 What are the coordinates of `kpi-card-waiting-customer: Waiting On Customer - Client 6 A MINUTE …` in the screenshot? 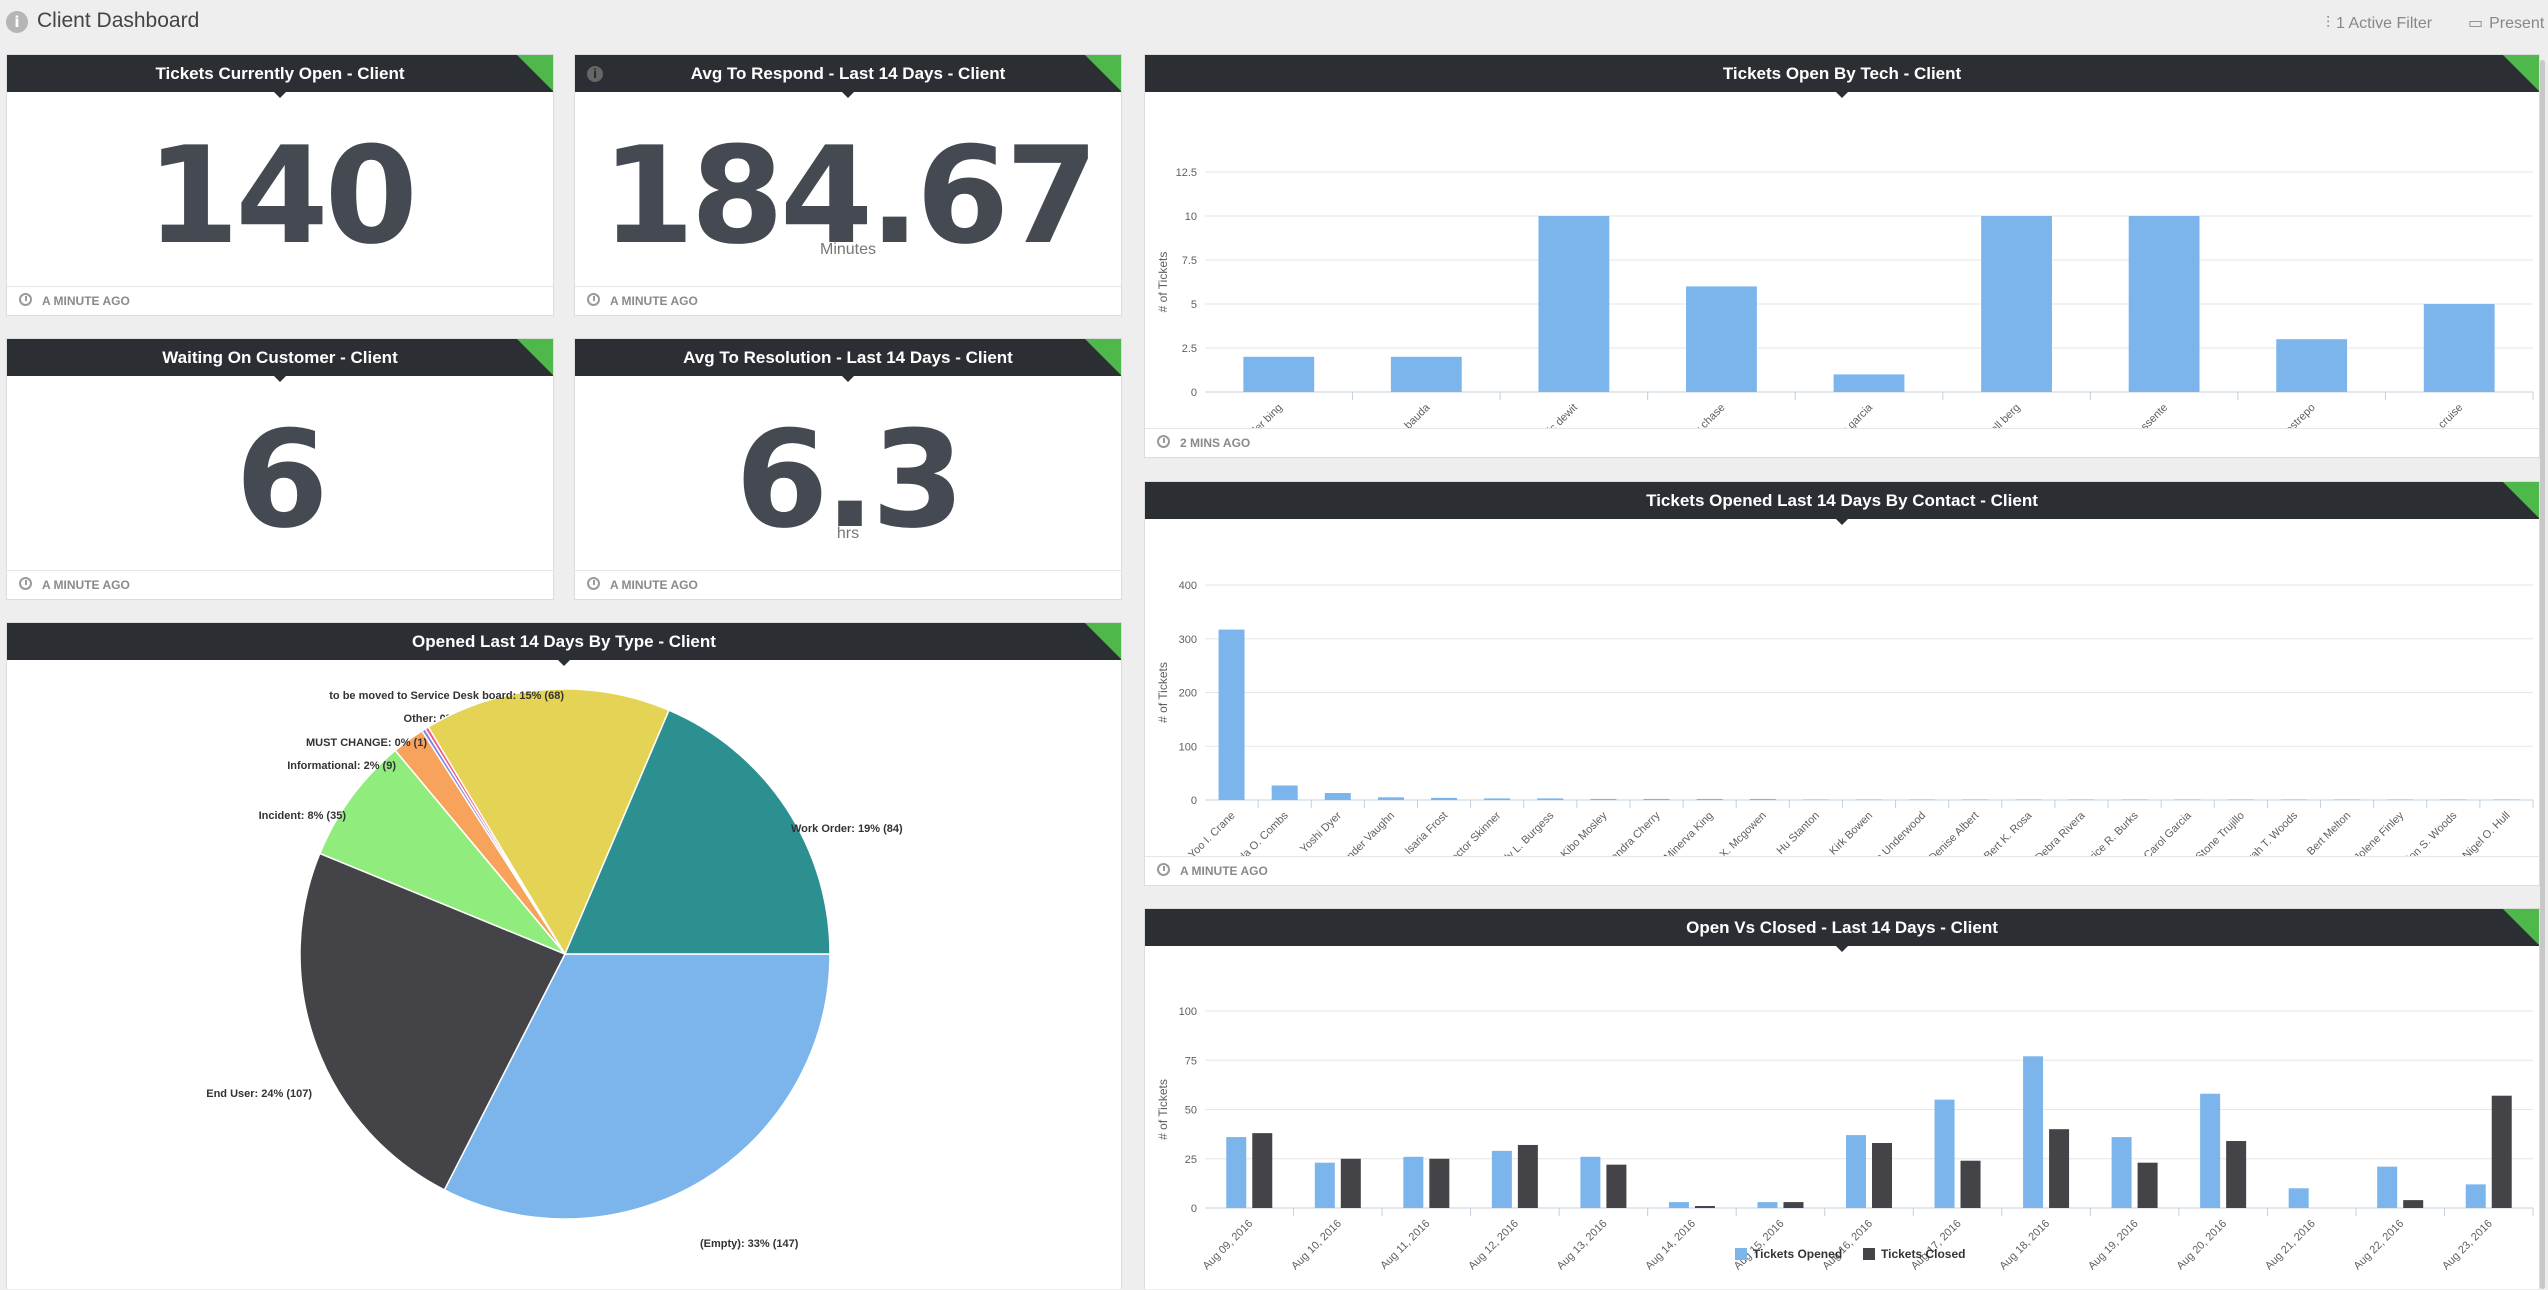 It's located at (280, 469).